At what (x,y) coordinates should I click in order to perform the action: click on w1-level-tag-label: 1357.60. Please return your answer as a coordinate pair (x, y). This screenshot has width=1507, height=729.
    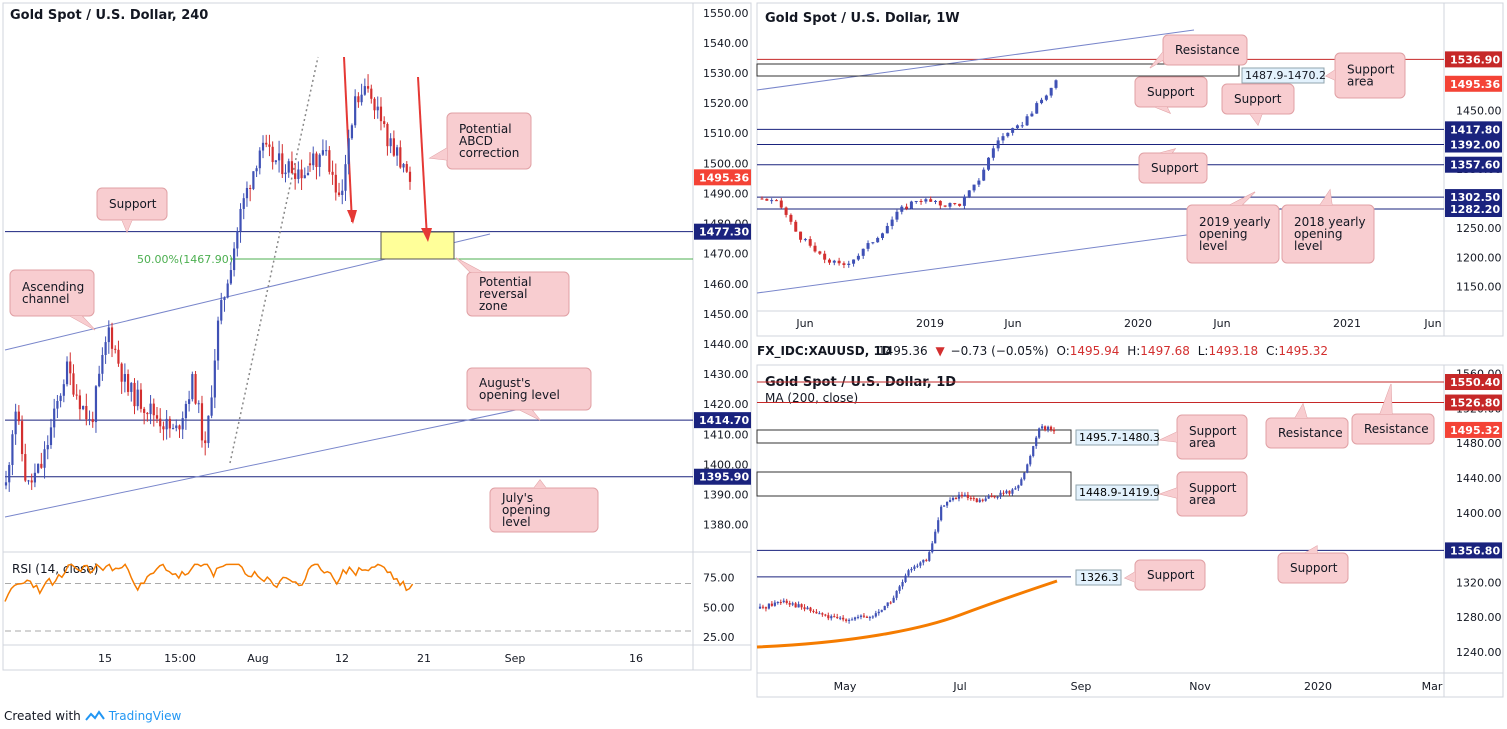
    Looking at the image, I should click on (1475, 165).